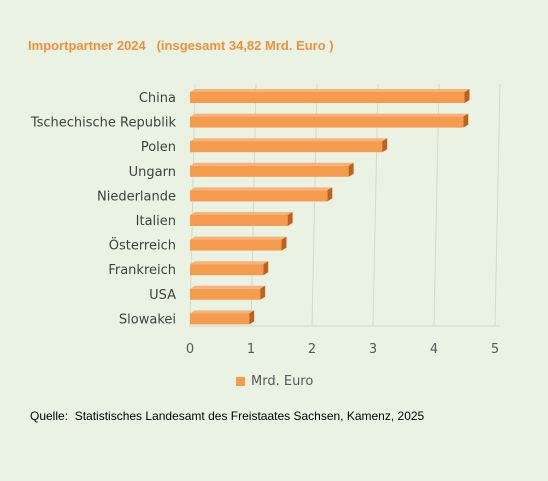 This screenshot has height=481, width=548. Describe the element at coordinates (156, 221) in the screenshot. I see `category-label: Italien` at that location.